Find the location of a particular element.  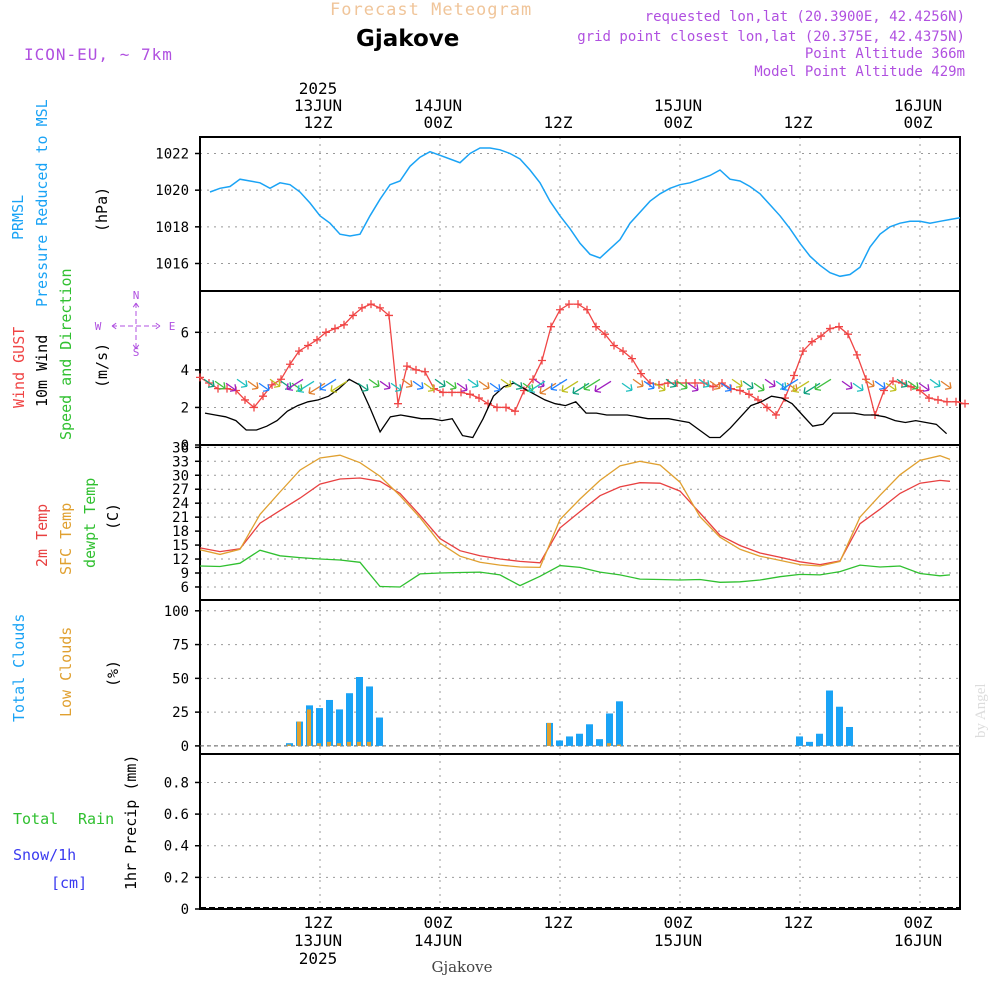

cloud-tick-label: 100 is located at coordinates (176, 612).